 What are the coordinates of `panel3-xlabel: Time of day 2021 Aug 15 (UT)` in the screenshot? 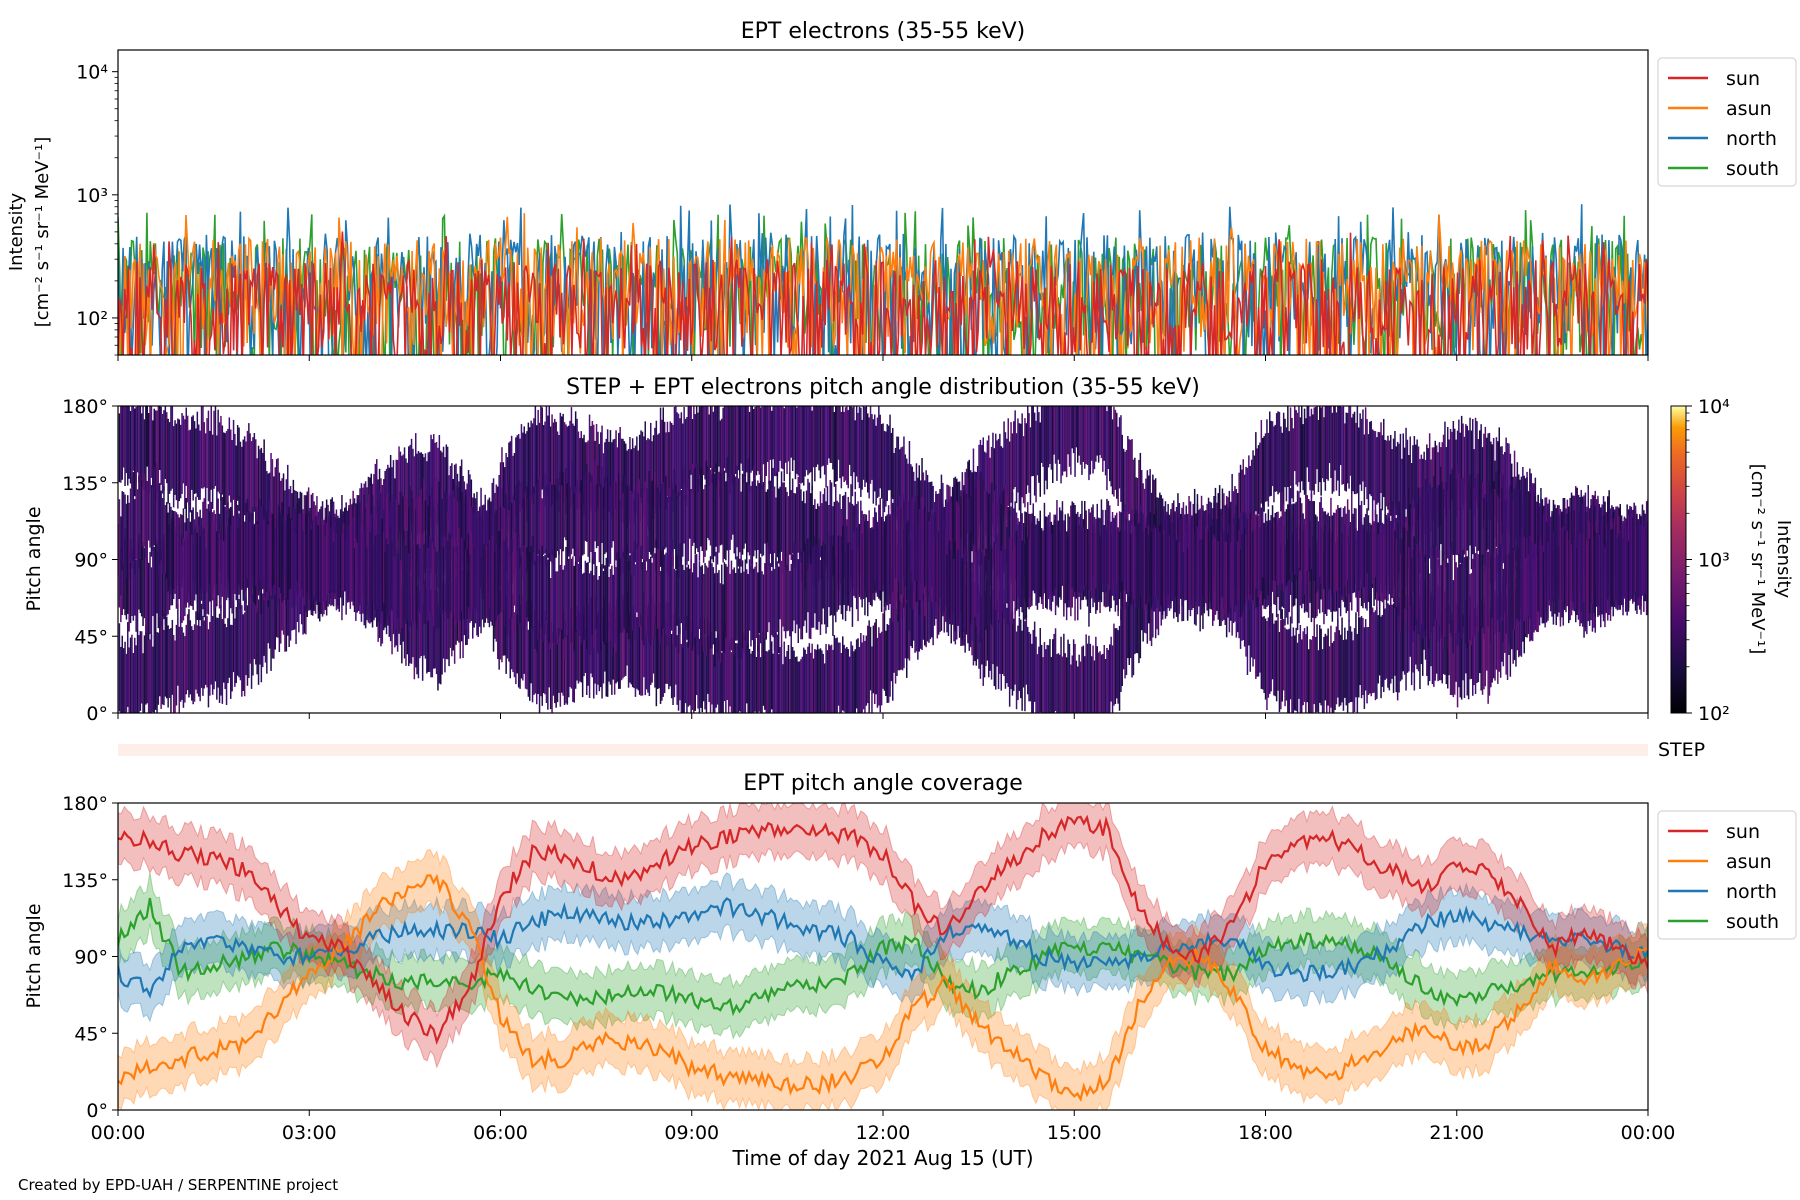 It's located at (882, 1158).